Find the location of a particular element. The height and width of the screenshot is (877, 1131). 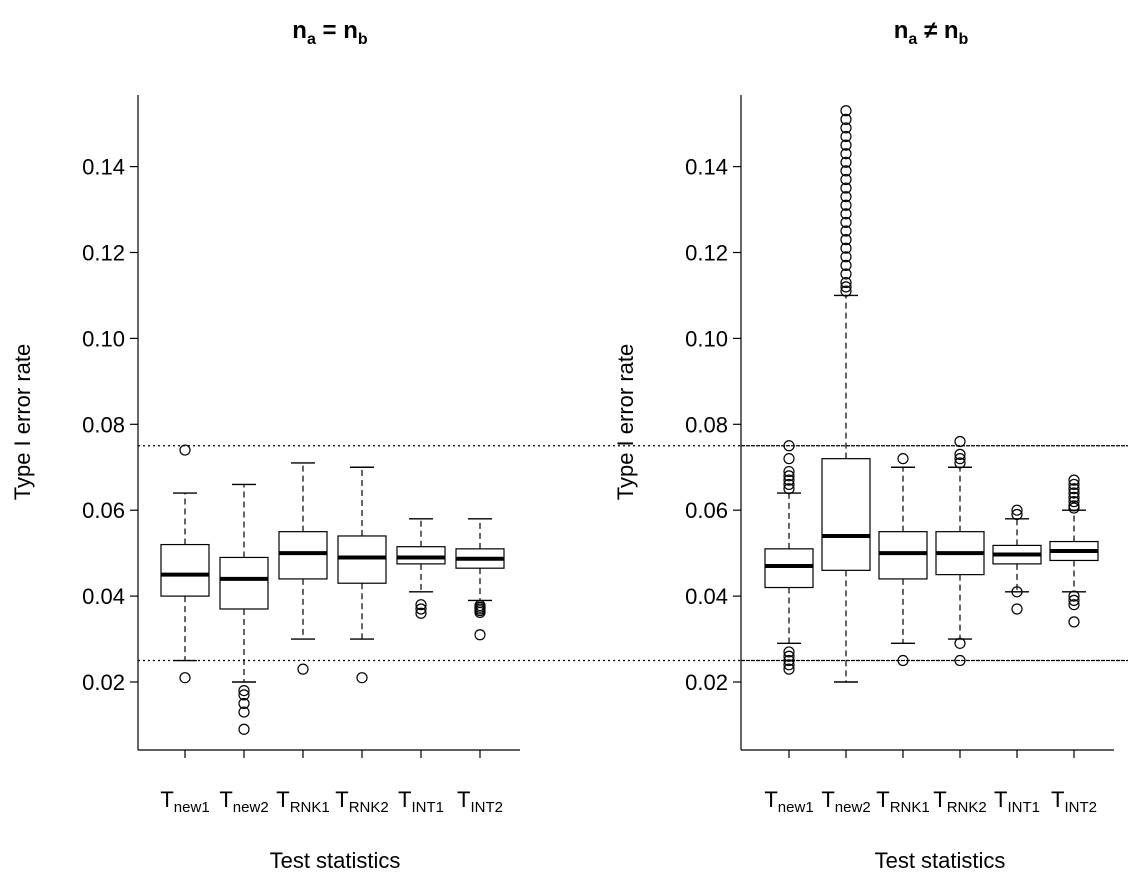

x-tick-sub: new2 is located at coordinates (251, 807).